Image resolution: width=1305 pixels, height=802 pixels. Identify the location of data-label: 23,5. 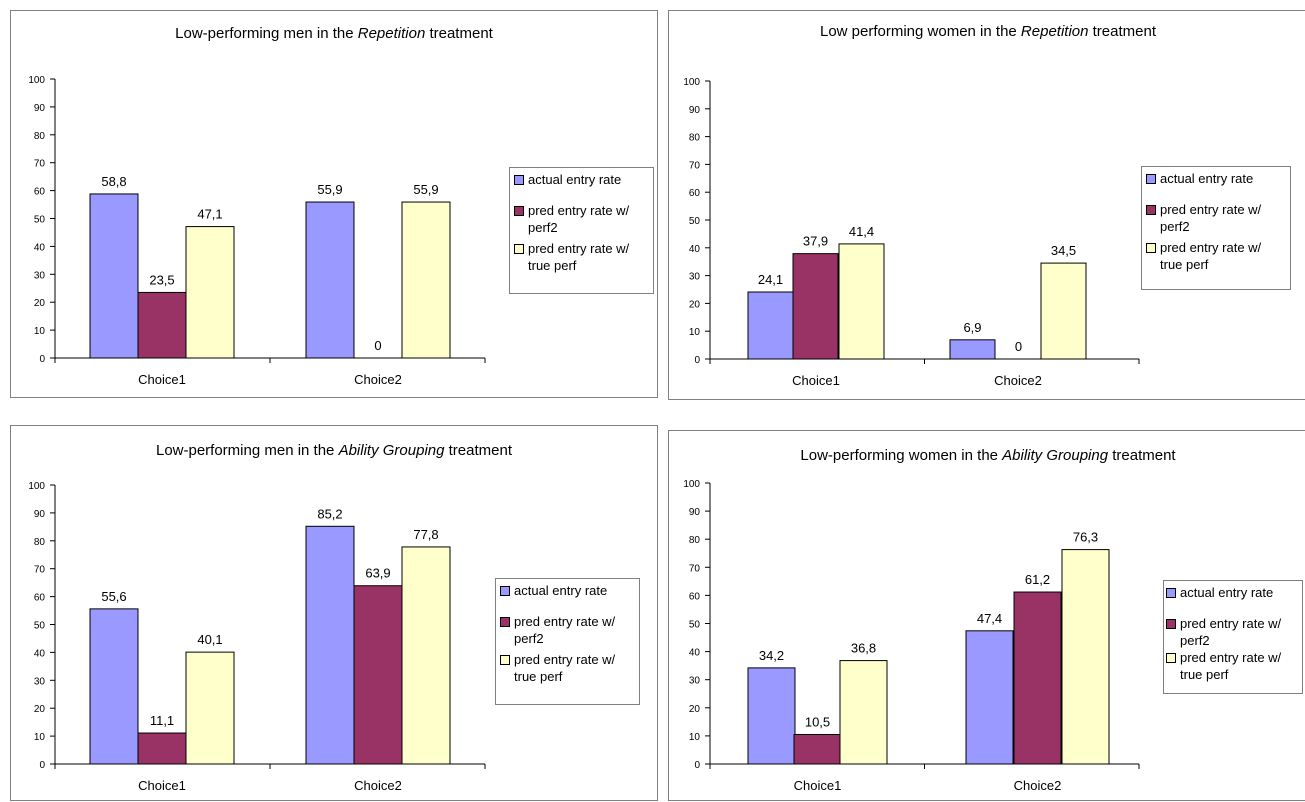
(161, 279).